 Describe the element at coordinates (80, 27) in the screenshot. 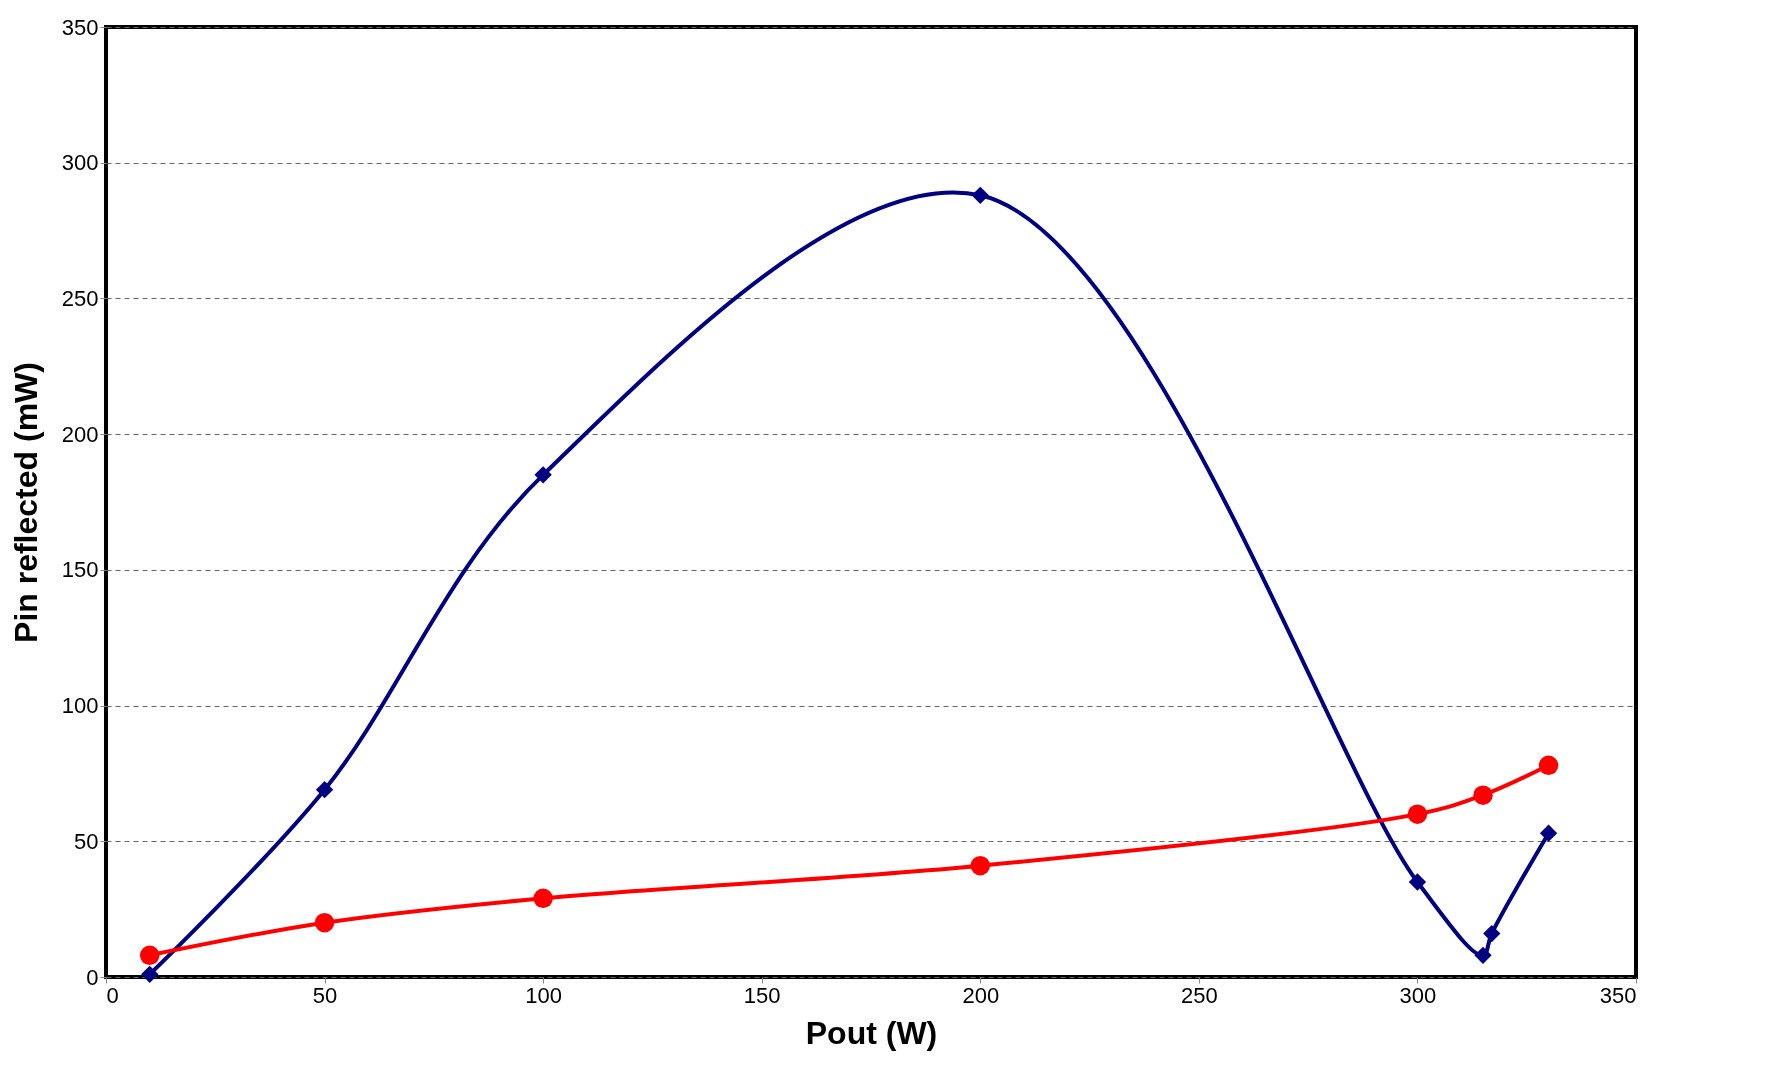

I see `y-tick-label: 350` at that location.